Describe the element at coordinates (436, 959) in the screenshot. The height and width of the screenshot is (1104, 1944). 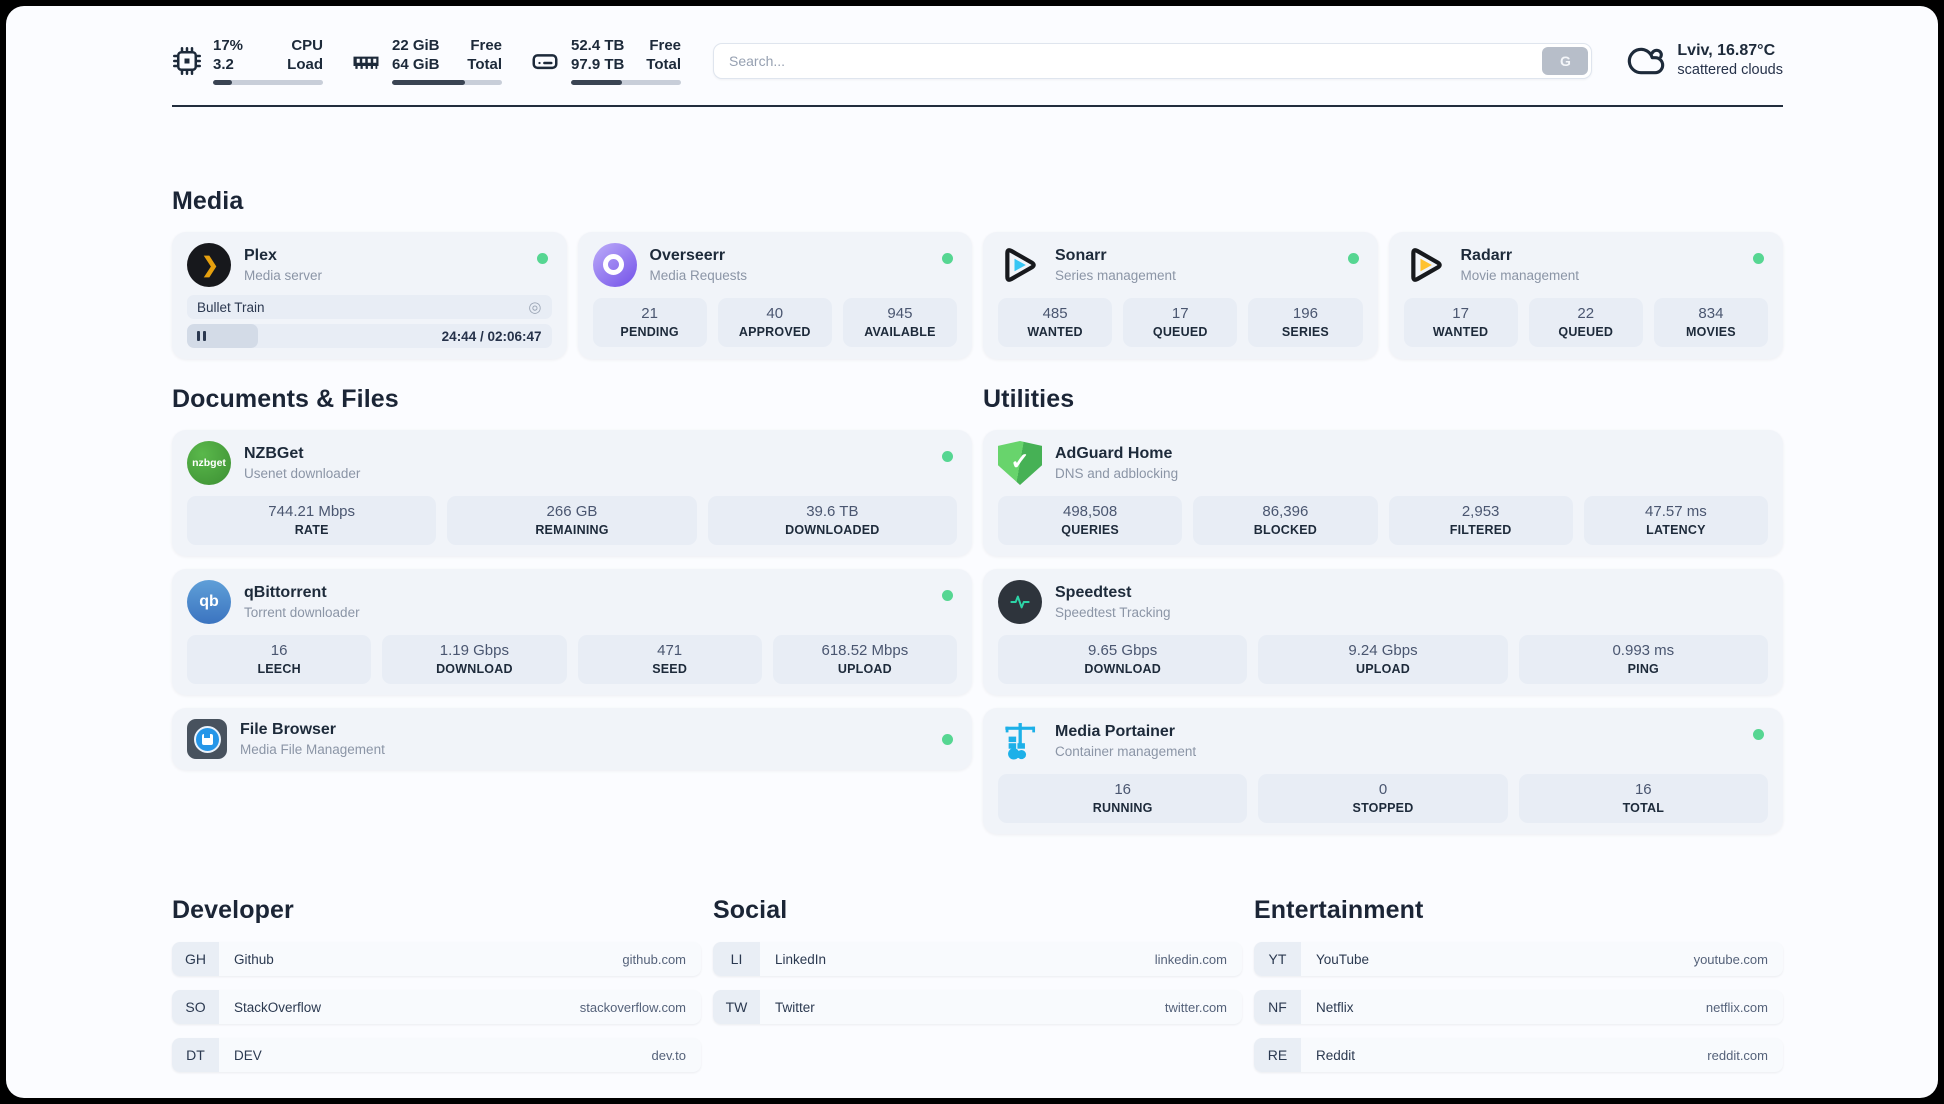
I see `bookmark-github: GH Github github.com` at that location.